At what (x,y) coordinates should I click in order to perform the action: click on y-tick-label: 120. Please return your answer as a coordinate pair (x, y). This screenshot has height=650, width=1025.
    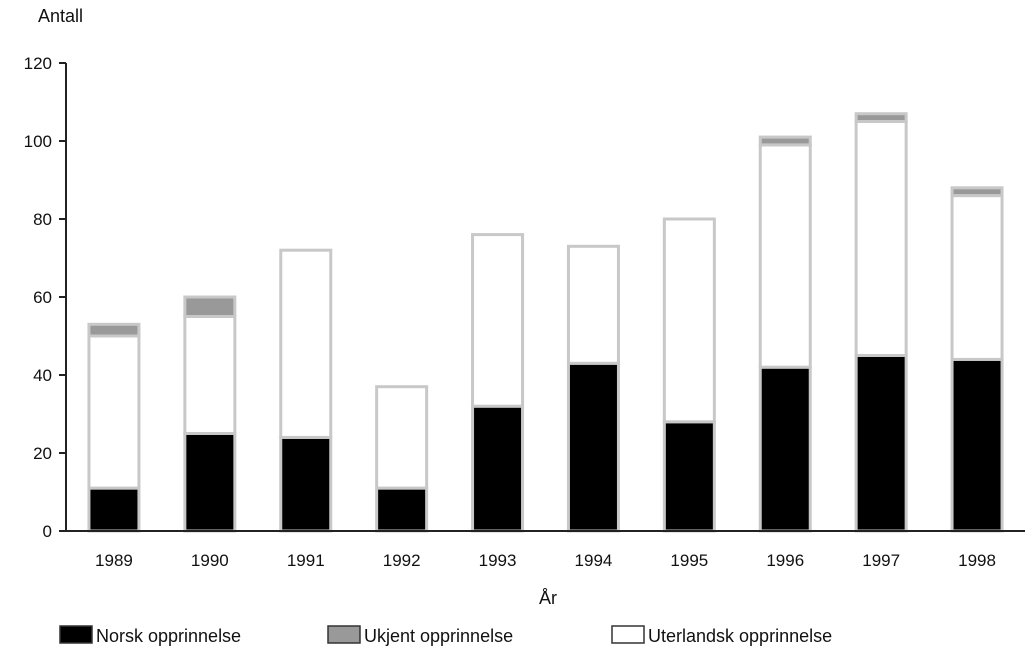
    Looking at the image, I should click on (38, 63).